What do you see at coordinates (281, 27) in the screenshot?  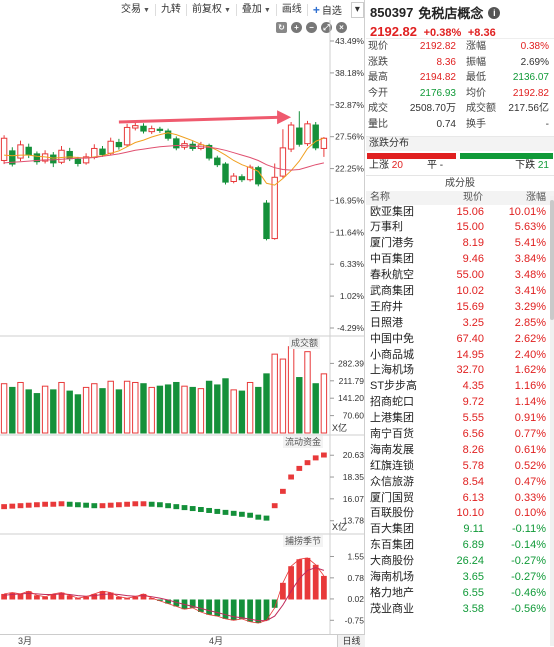 I see `refresh-icon: ↻` at bounding box center [281, 27].